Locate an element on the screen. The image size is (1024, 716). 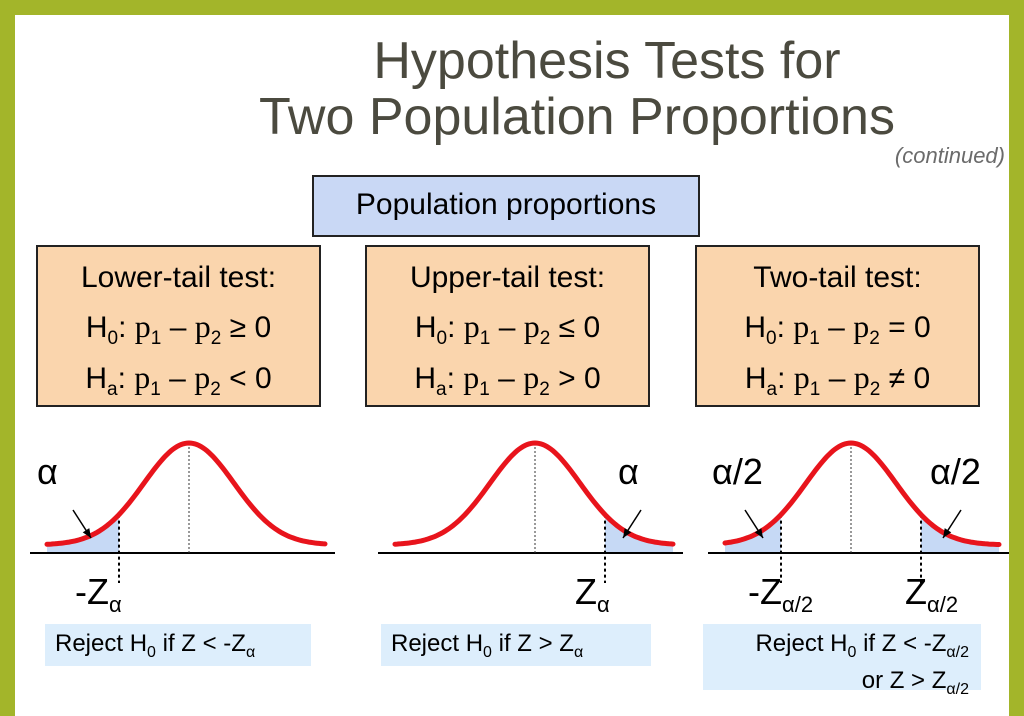
upper-tail-h0: H0: p1 – p2 ≤ 0 is located at coordinates (507, 328).